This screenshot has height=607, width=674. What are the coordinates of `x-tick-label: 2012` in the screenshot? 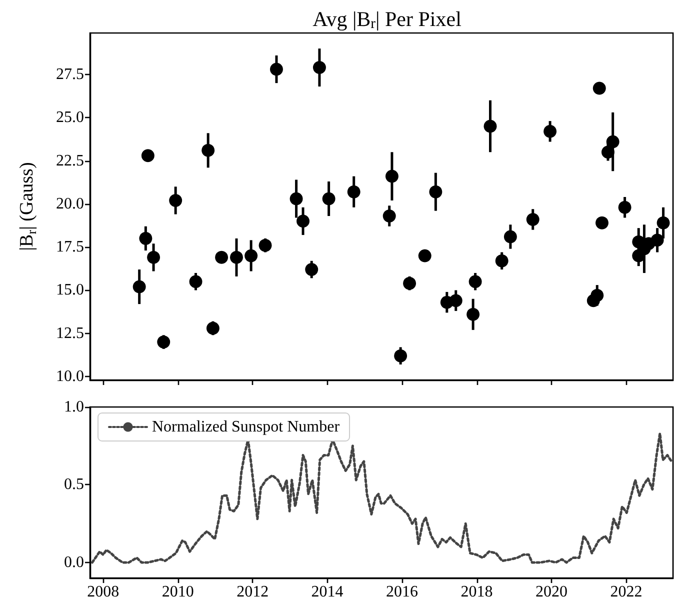 It's located at (252, 592).